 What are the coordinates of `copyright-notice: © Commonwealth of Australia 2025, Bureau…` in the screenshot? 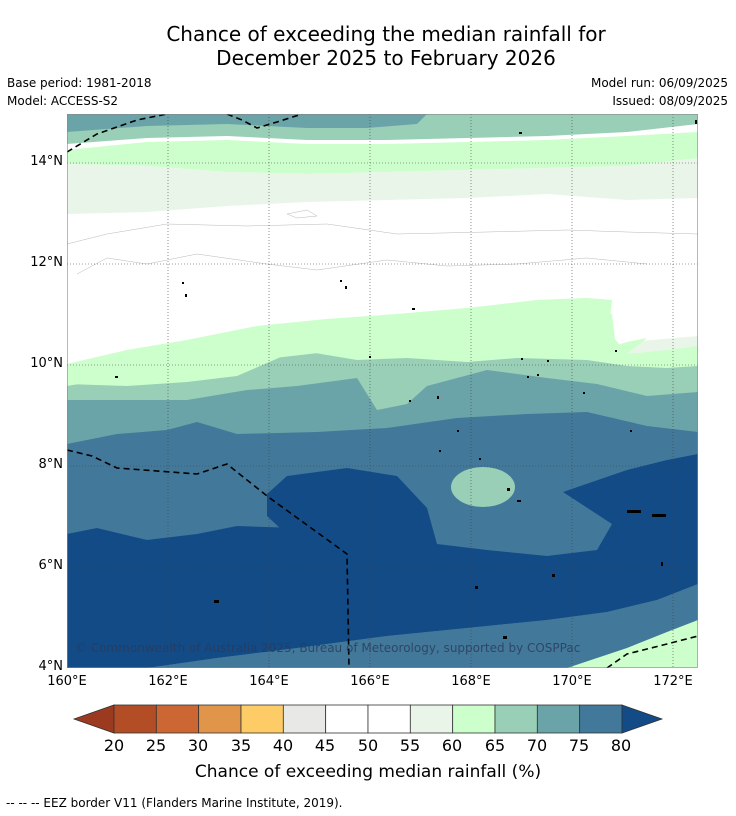 It's located at (328, 648).